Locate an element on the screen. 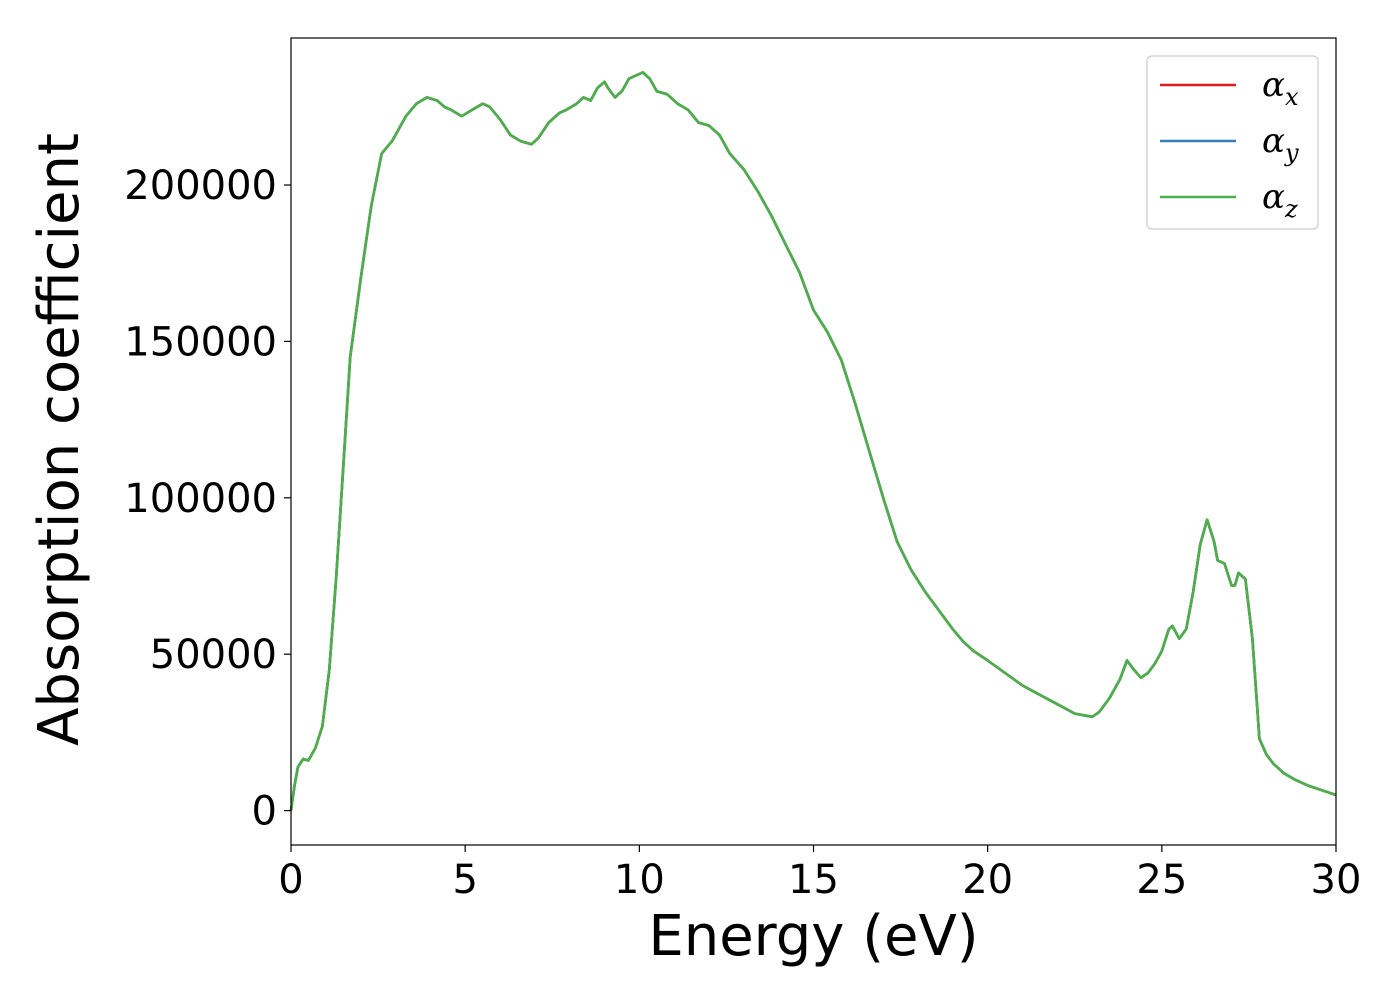 Image resolution: width=1400 pixels, height=1000 pixels. y-tick-label: 0 is located at coordinates (264, 812).